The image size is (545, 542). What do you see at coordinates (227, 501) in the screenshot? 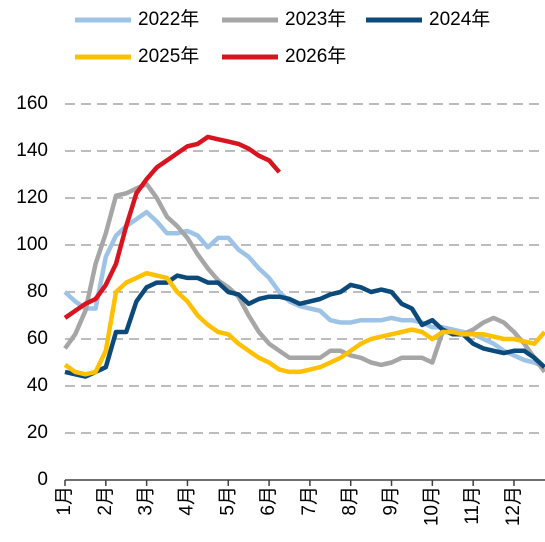
I see `x-tick-label: 5月` at bounding box center [227, 501].